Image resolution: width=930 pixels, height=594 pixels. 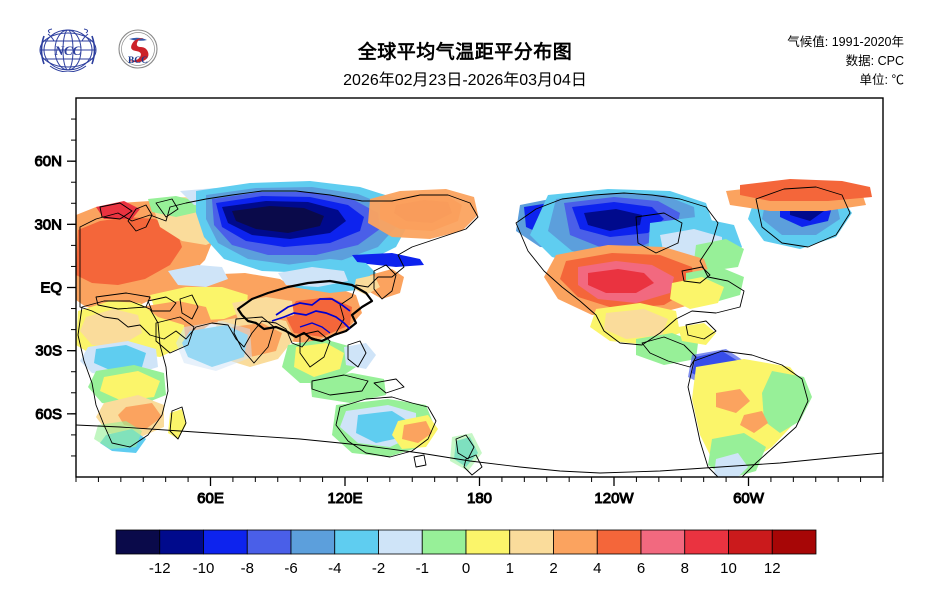 I want to click on svg-text: NCC, so click(x=68, y=50).